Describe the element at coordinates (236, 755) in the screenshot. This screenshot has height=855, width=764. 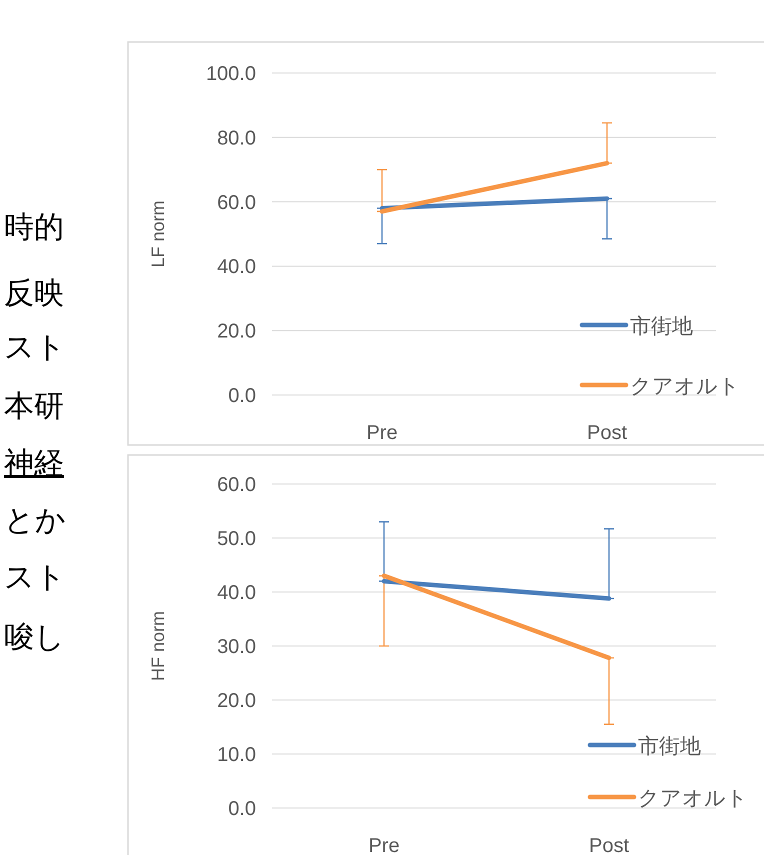
I see `y-tick-label: 10.0` at that location.